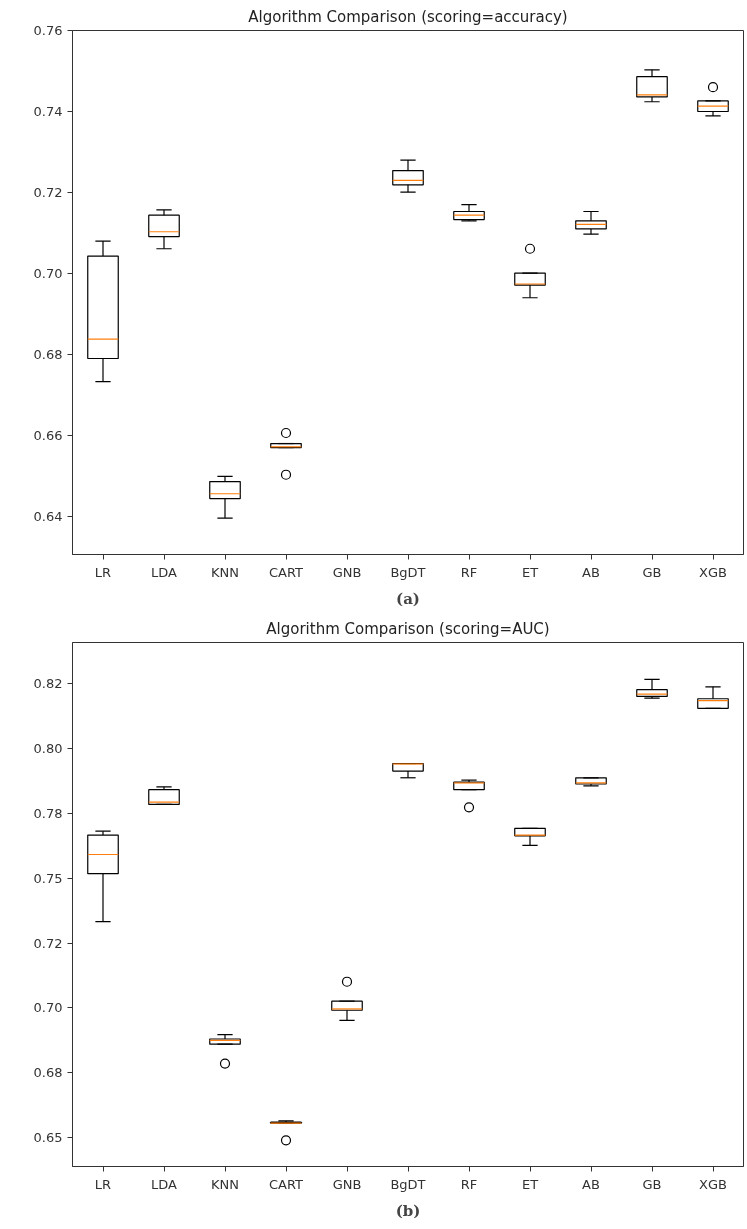 The width and height of the screenshot is (747, 1229). I want to click on text: (a), so click(408, 598).